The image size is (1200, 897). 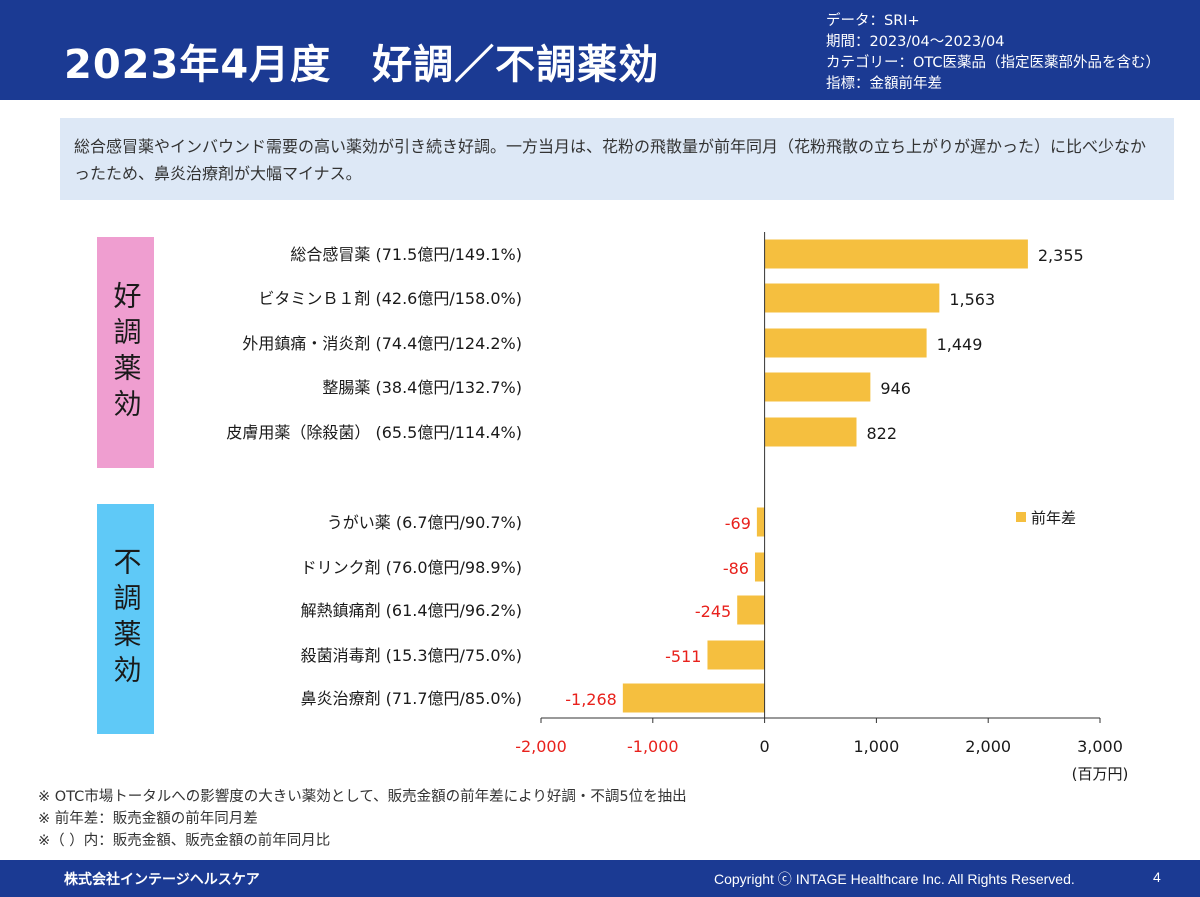 I want to click on group-good-label: 好調薬効, so click(x=125, y=352).